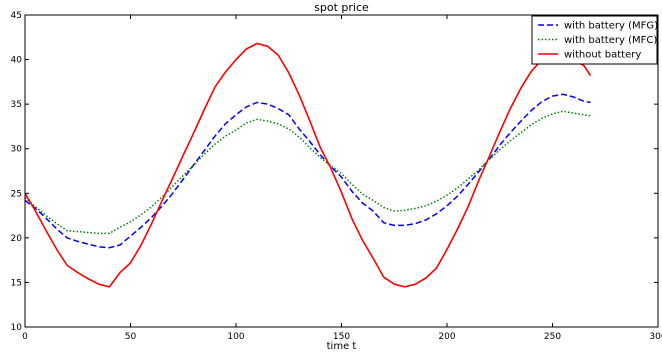 The height and width of the screenshot is (354, 662). Describe the element at coordinates (17, 61) in the screenshot. I see `y-tick-label: 40` at that location.